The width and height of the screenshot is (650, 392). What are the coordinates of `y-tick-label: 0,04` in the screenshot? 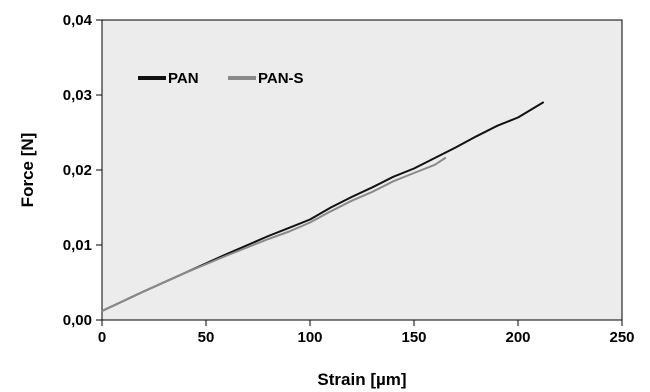 It's located at (78, 20).